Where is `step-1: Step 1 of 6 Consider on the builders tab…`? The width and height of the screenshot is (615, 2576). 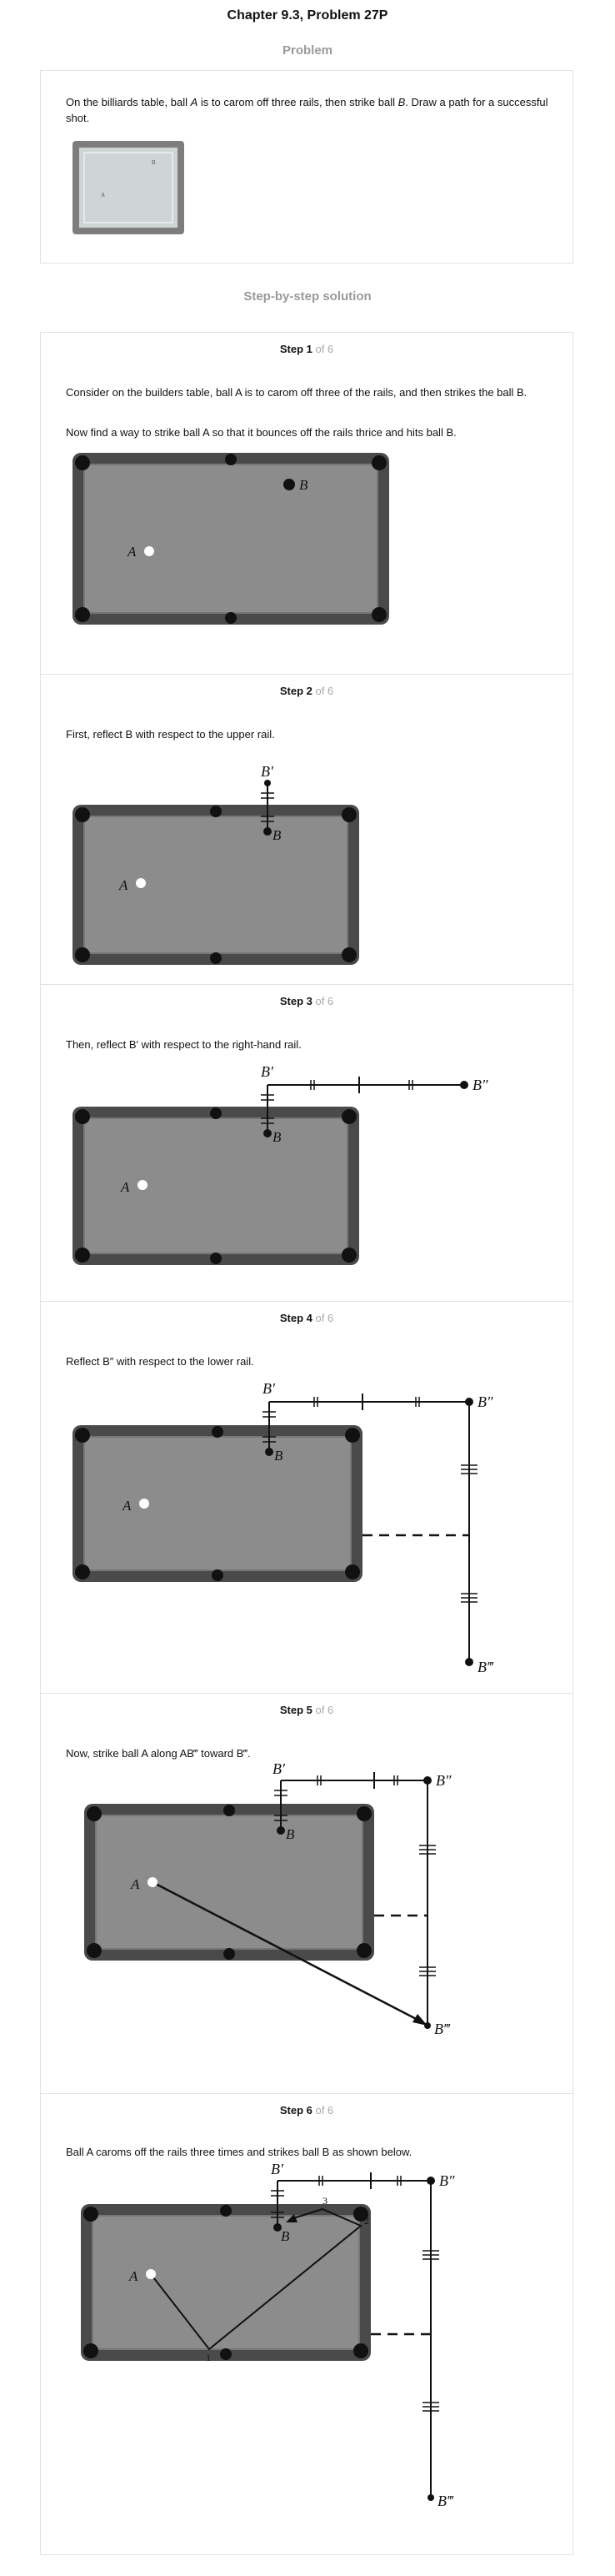
step-1: Step 1 of 6 Consider on the builders tab… is located at coordinates (306, 503).